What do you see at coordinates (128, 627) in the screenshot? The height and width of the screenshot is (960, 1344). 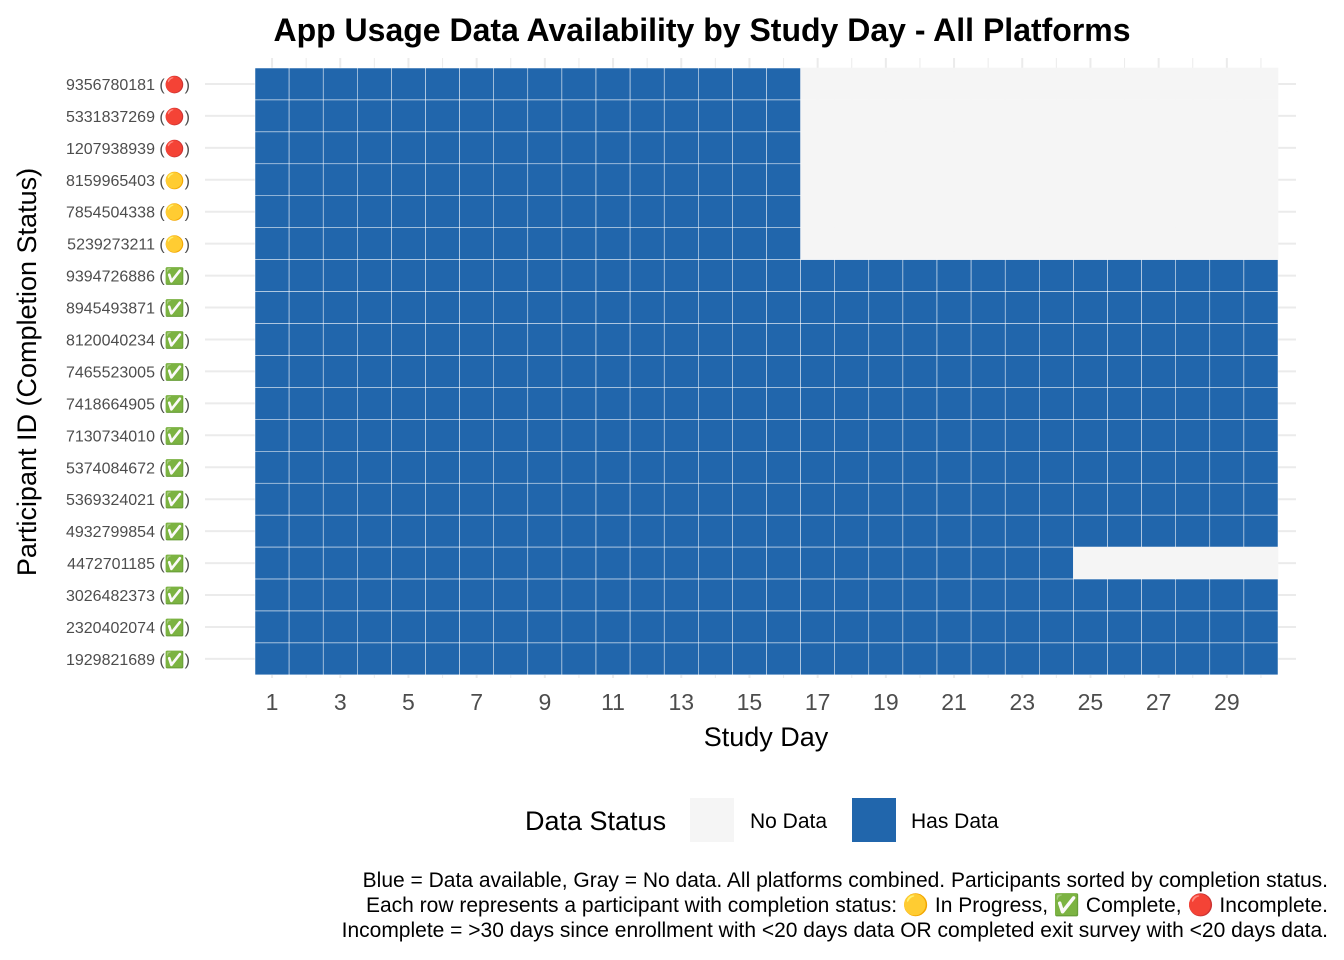 I see `y-tick-label: 2320402074 (✅)` at bounding box center [128, 627].